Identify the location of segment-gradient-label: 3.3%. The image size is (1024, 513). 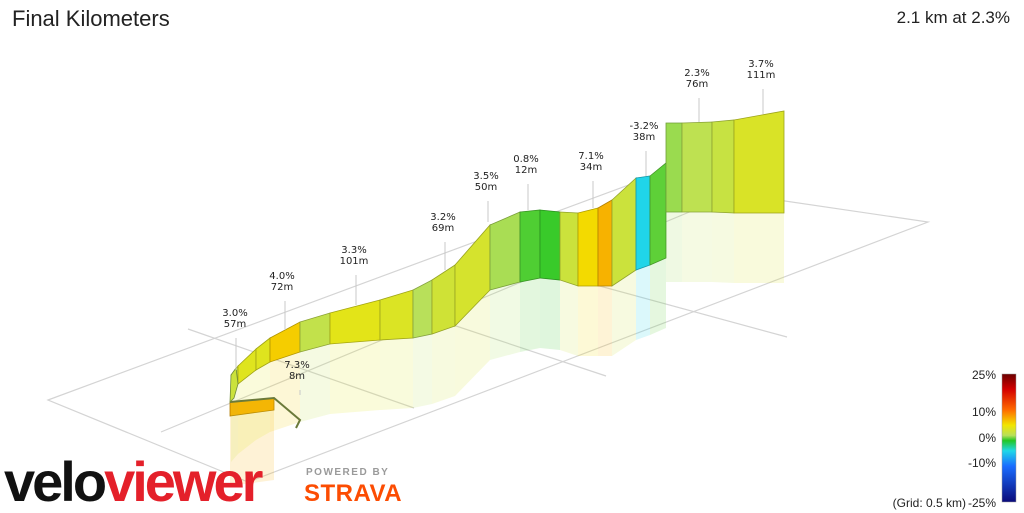
(353, 250).